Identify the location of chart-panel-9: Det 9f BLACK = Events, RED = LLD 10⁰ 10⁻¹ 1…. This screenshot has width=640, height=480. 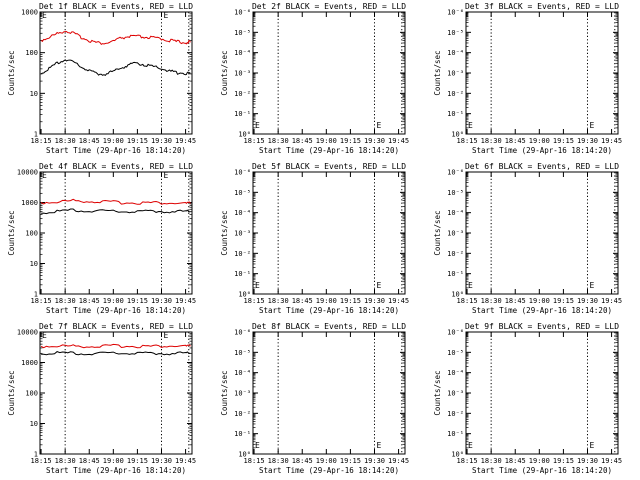
(527, 398).